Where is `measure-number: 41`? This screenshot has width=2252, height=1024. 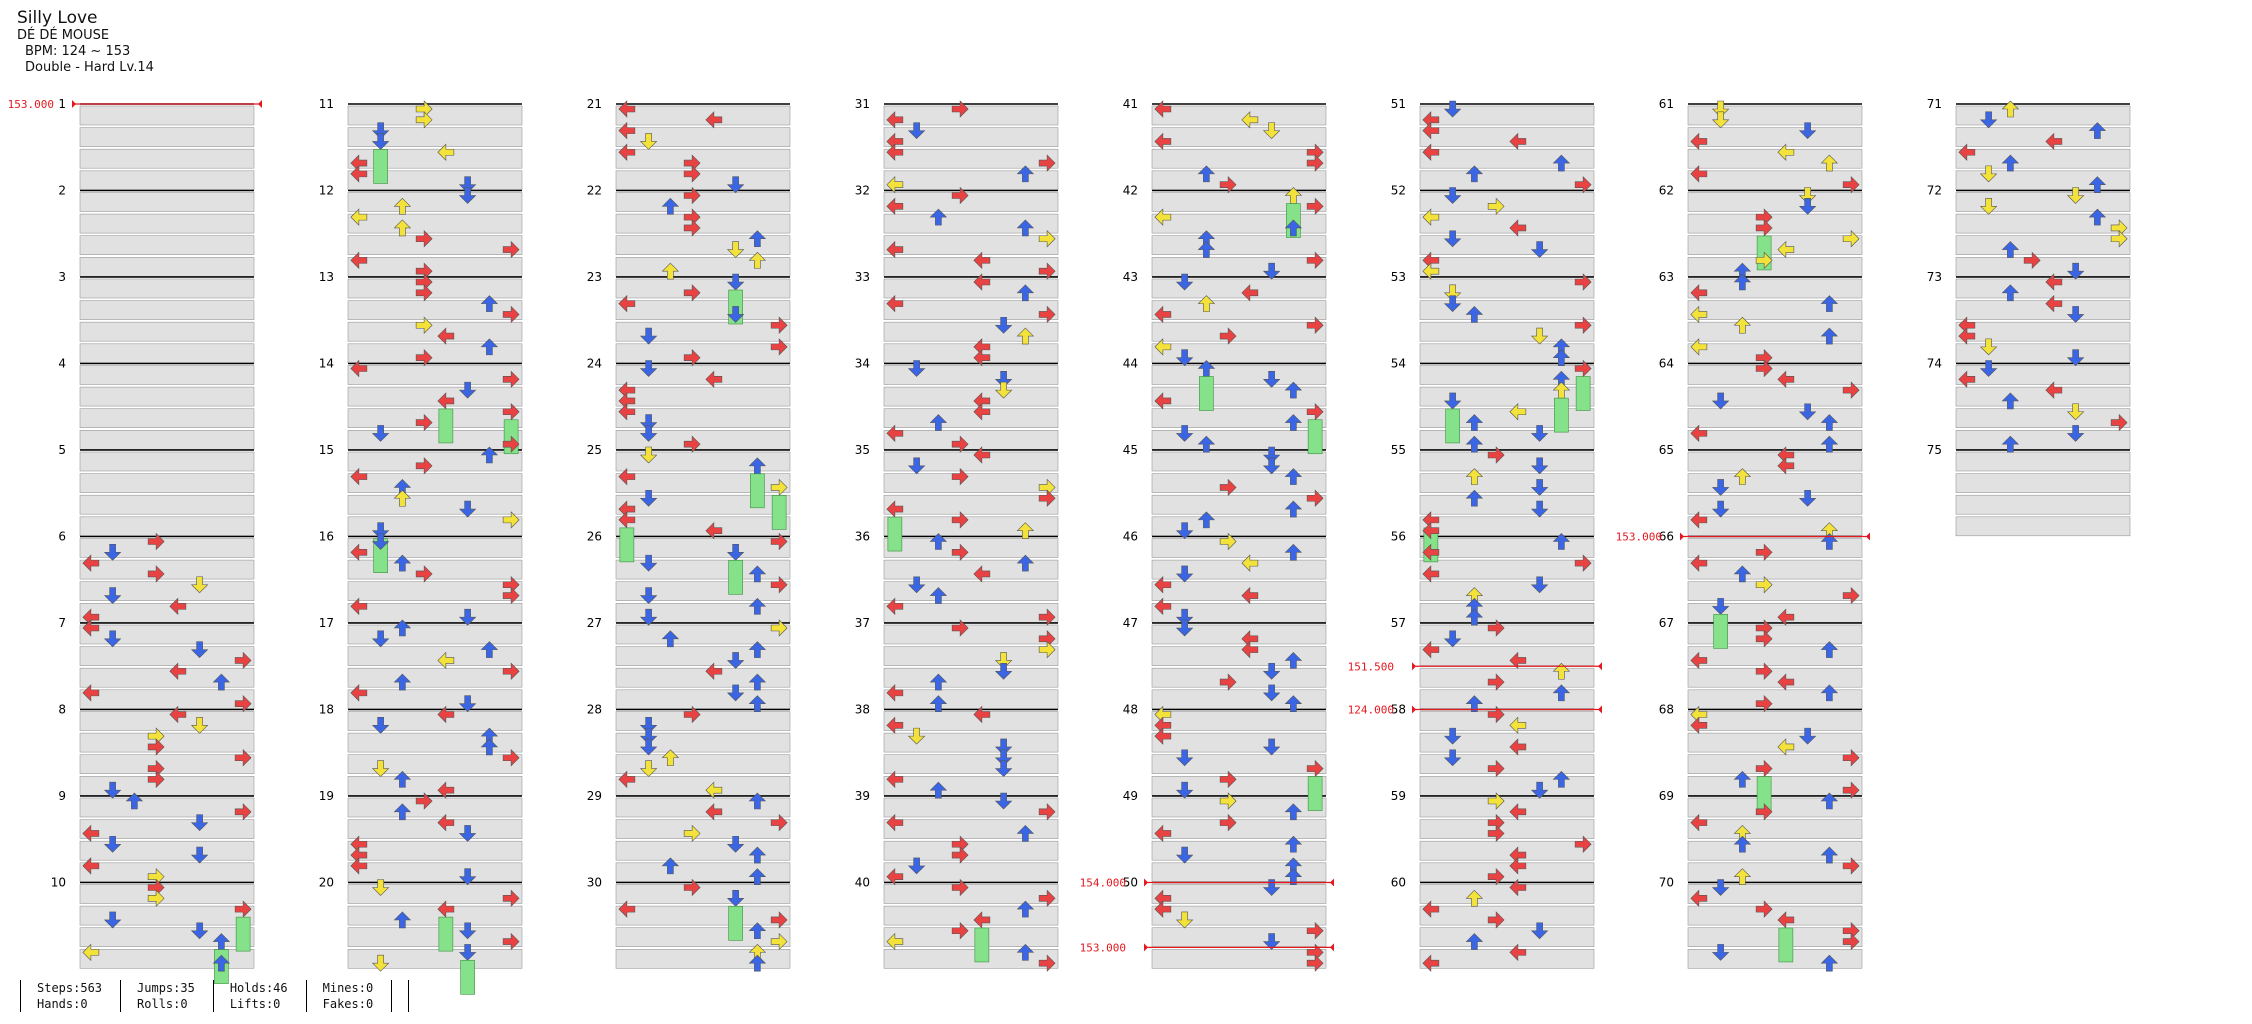
measure-number: 41 is located at coordinates (1130, 104).